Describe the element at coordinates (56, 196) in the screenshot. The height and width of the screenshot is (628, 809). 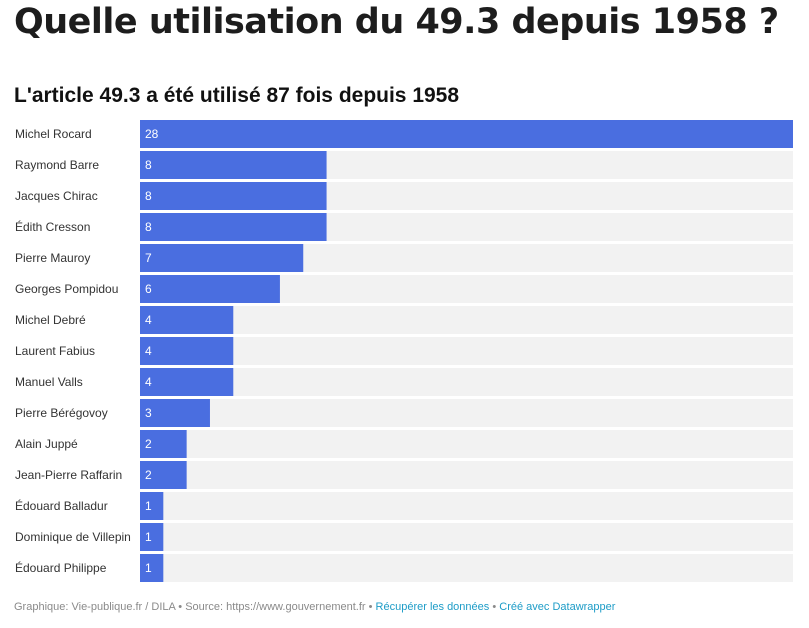
I see `category-label-jacques-chirac: Jacques Chirac` at that location.